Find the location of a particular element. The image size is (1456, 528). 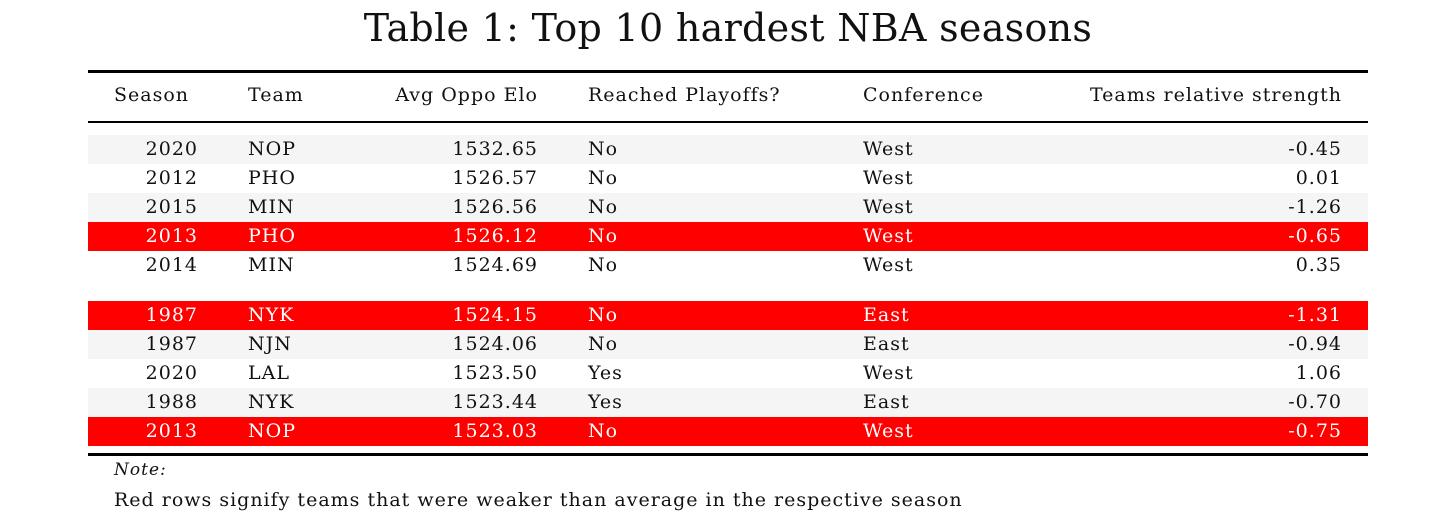

cell-avg-oppo-elo: 1524.06 is located at coordinates (495, 344).